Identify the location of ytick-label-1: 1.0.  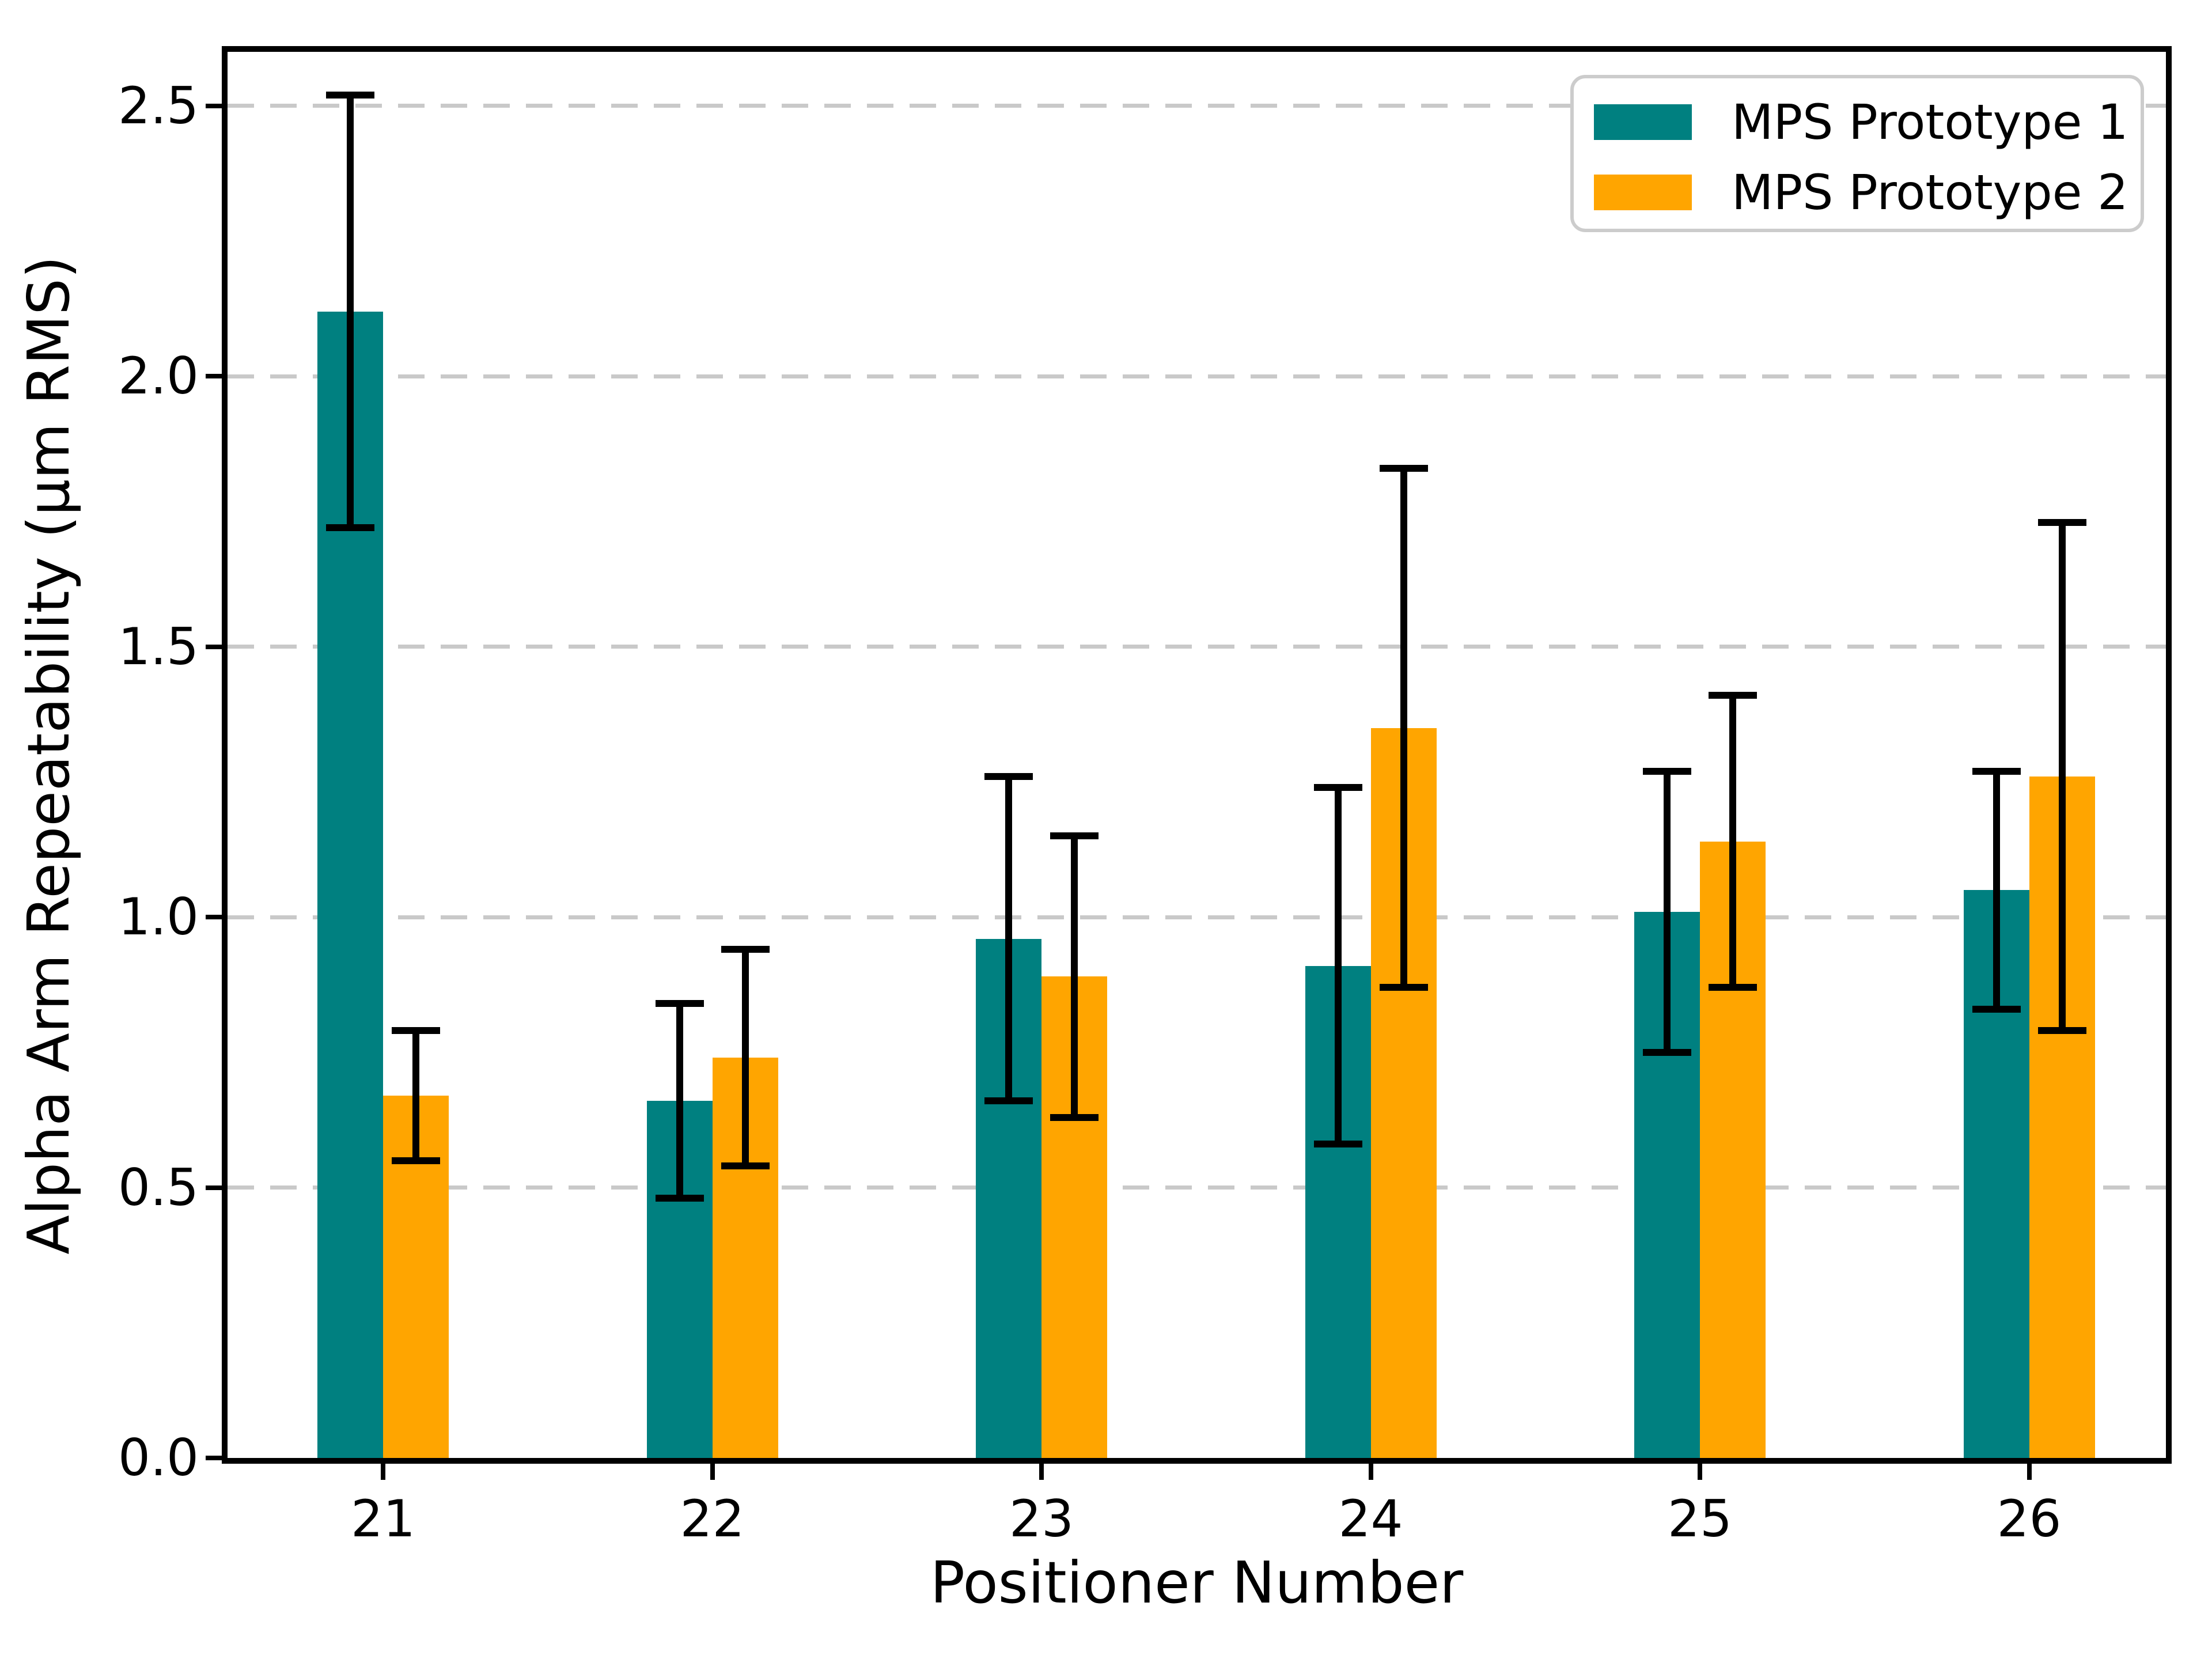
(158, 917).